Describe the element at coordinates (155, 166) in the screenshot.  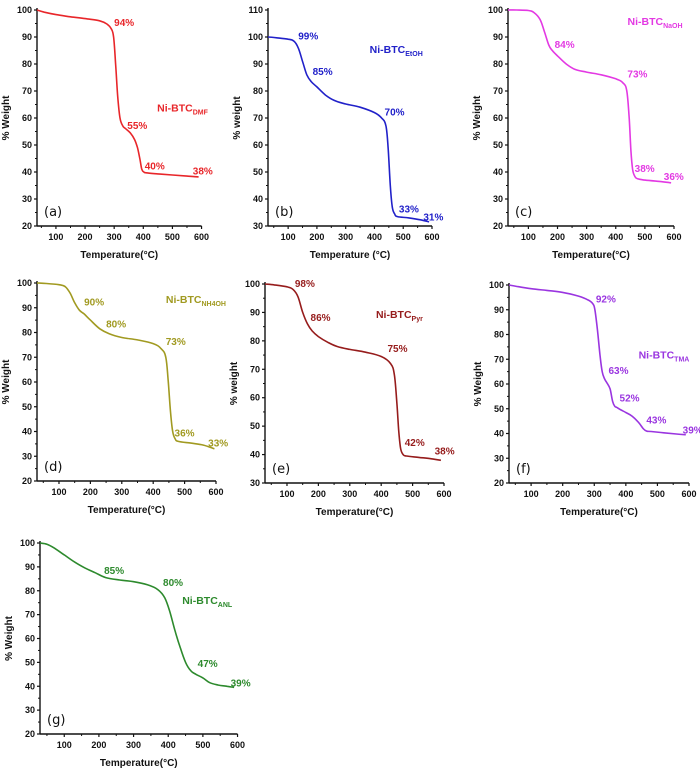
I see `annotation-a: 40%` at that location.